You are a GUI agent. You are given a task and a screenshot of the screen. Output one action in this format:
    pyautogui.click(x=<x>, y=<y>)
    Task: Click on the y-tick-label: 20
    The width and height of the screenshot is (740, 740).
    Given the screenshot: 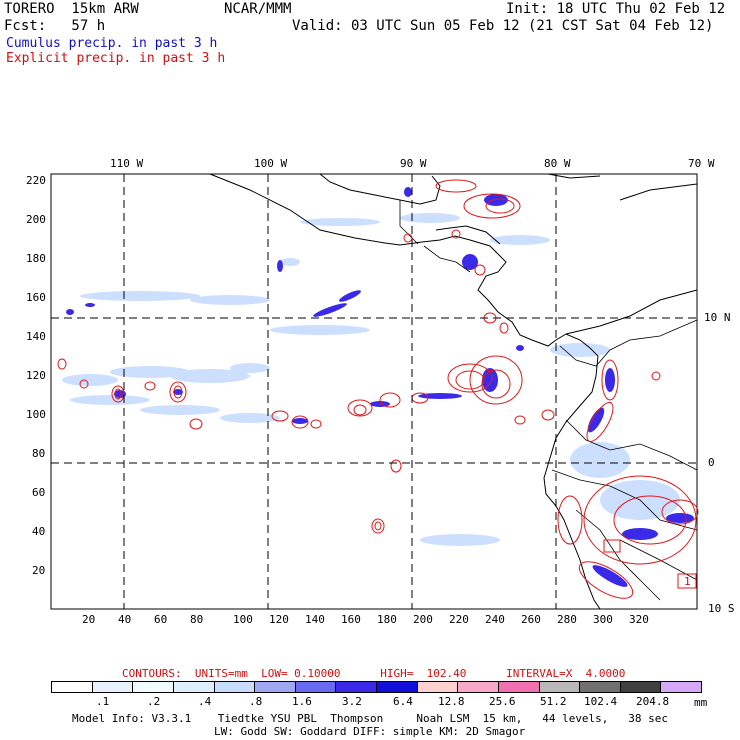 What is the action you would take?
    pyautogui.click(x=39, y=570)
    